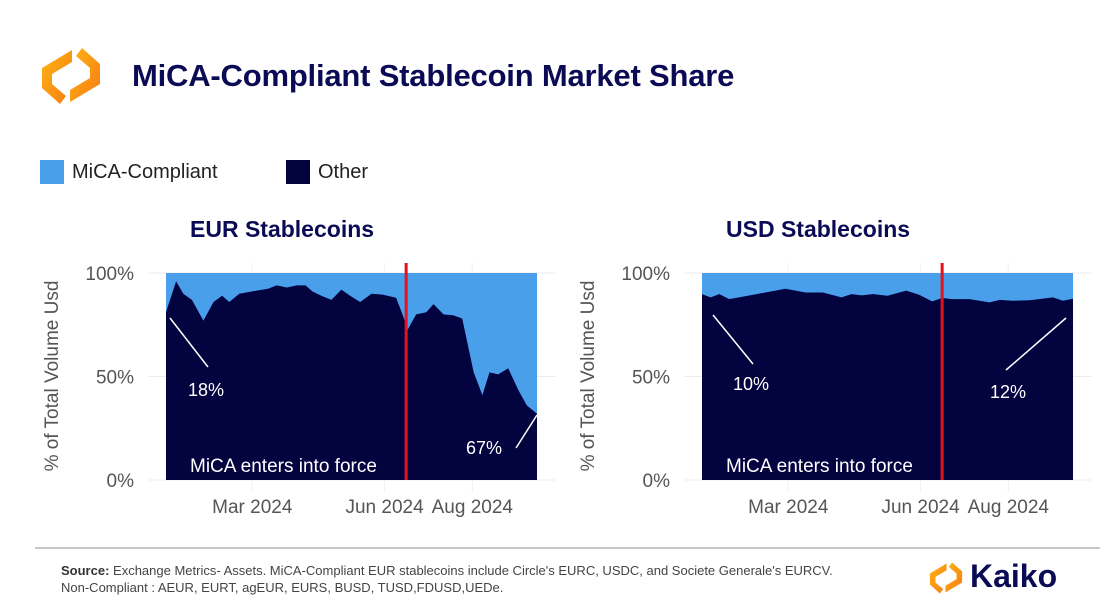 The height and width of the screenshot is (610, 1120). I want to click on annotation-start: 10%, so click(751, 384).